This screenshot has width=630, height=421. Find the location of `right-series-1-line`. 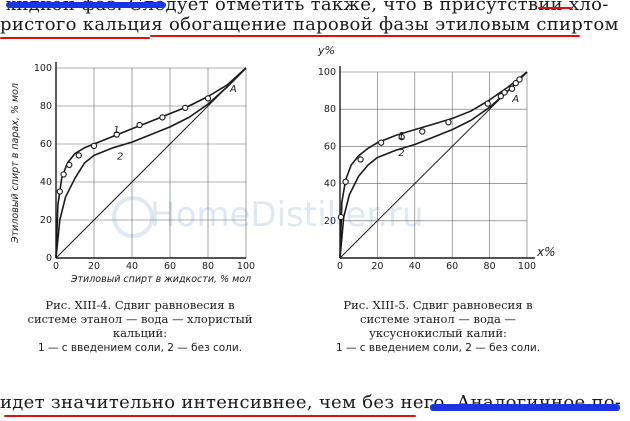

right-series-1-line is located at coordinates (433, 165).